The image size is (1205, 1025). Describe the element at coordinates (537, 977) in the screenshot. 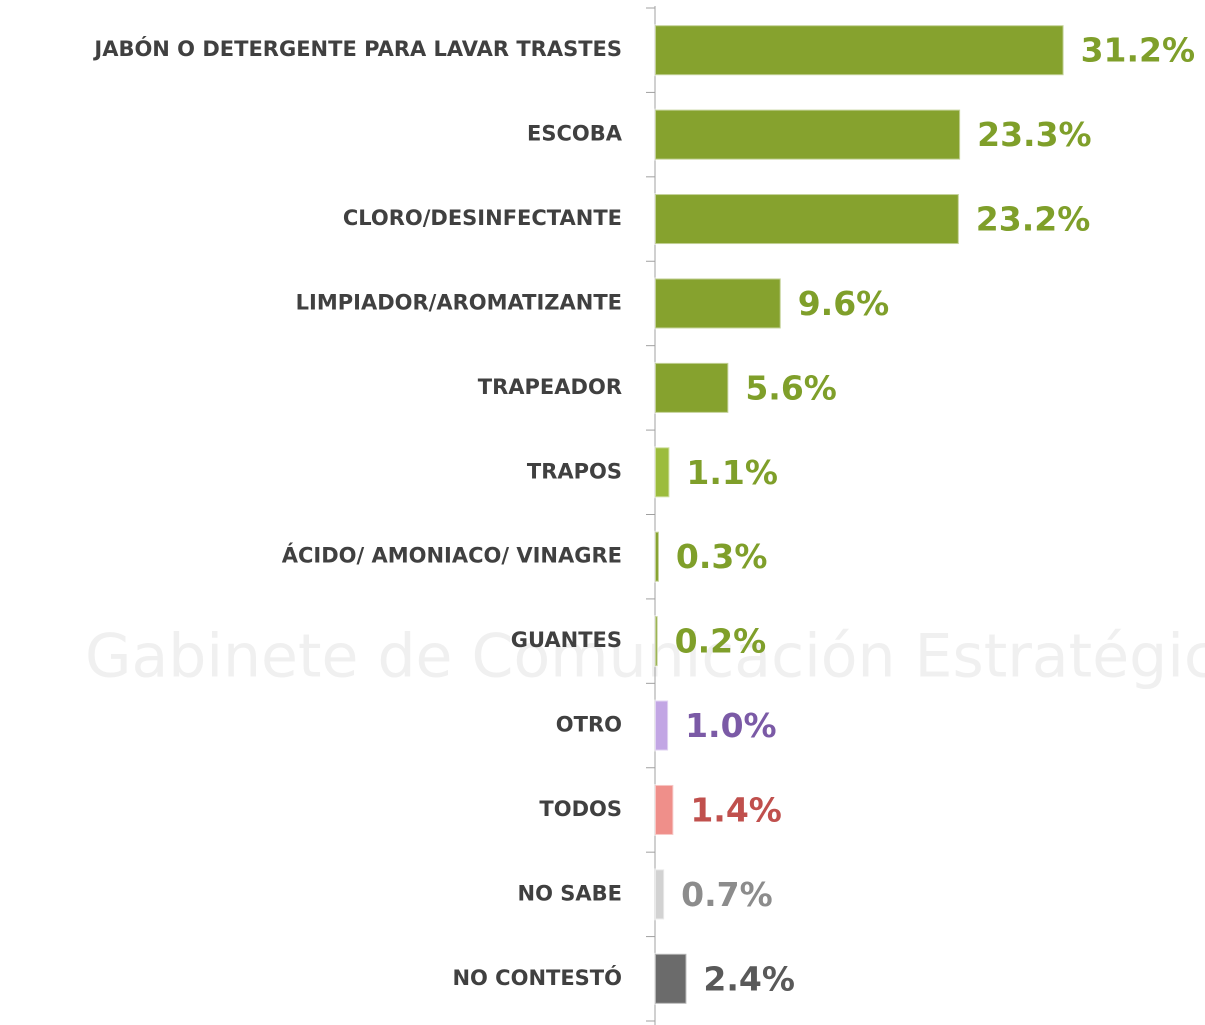

I see `category-label: NO CONTESTÓ` at that location.